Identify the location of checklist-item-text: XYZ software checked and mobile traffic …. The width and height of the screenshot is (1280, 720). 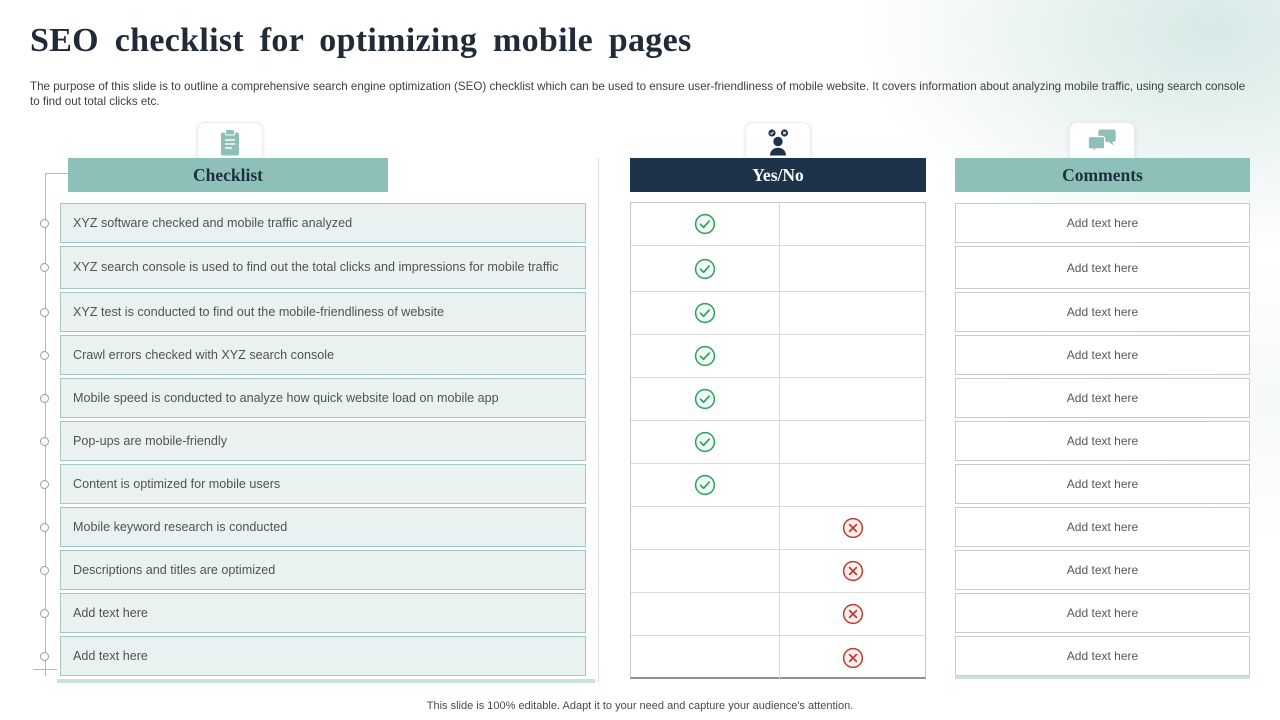
(213, 222).